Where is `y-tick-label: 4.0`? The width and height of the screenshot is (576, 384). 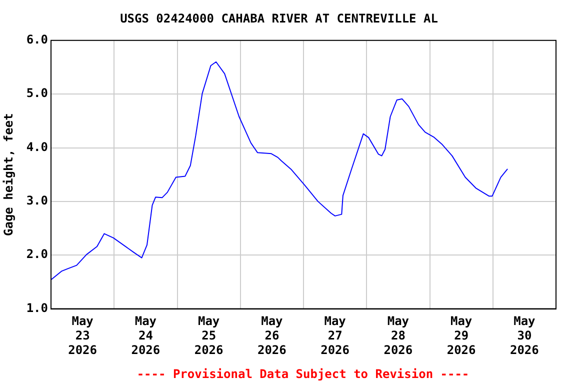 y-tick-label: 4.0 is located at coordinates (37, 147).